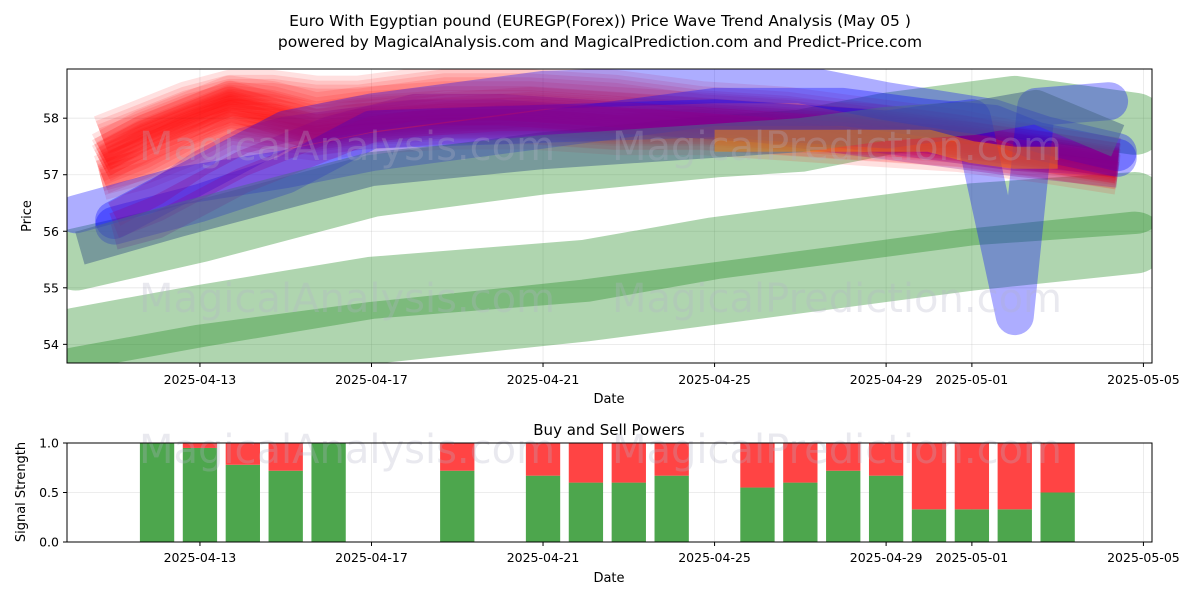 The height and width of the screenshot is (604, 1200). Describe the element at coordinates (371, 557) in the screenshot. I see `buy-sell-x-tick-label: 2025-04-17` at that location.